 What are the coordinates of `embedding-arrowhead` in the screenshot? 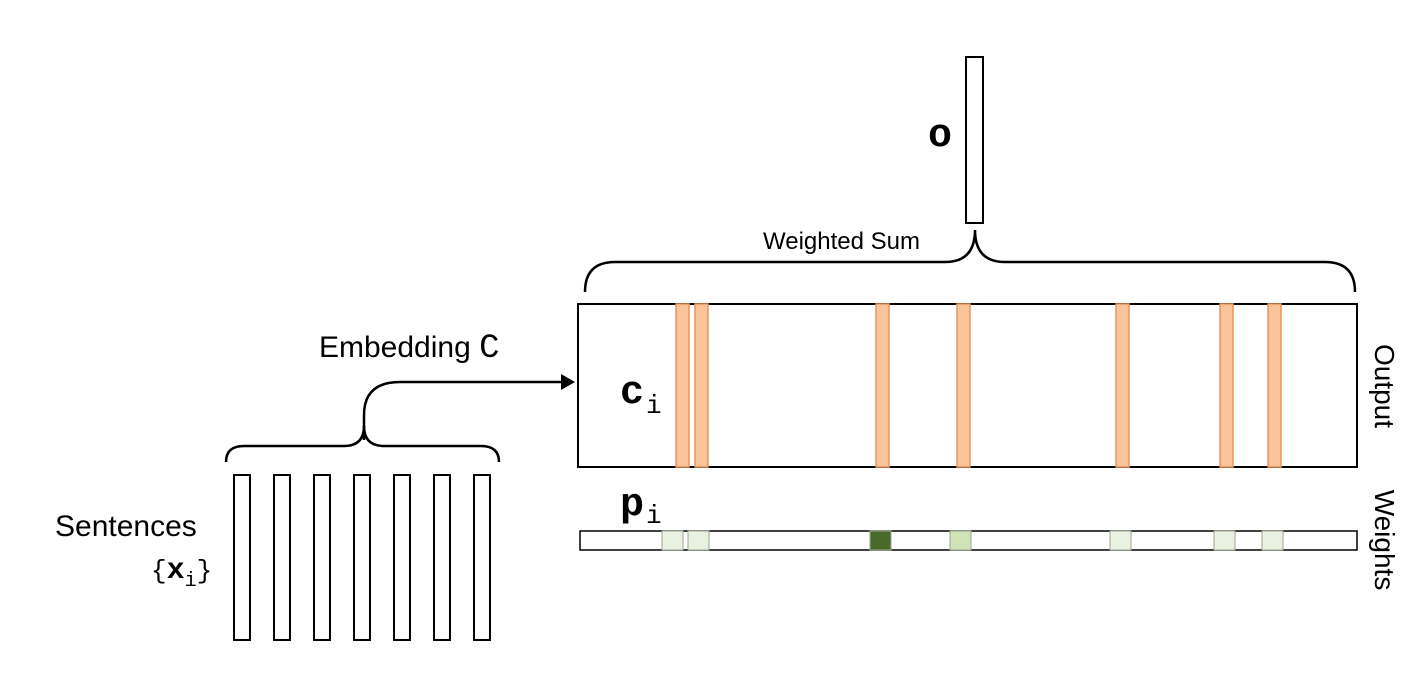 It's located at (568, 382).